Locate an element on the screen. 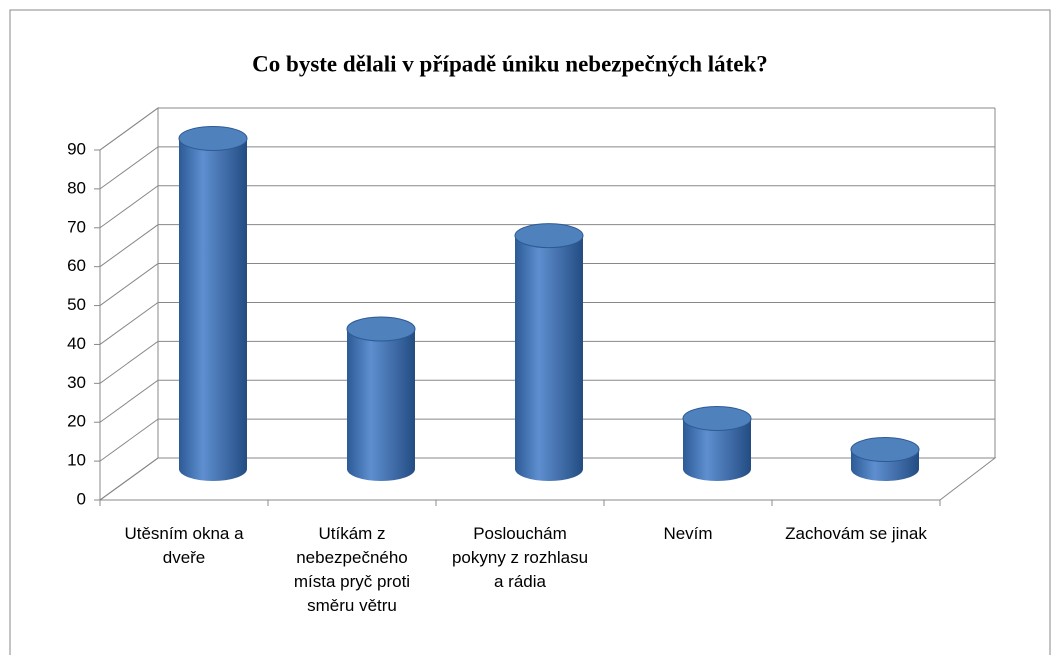 The height and width of the screenshot is (655, 1054). y-tick-label: 30 is located at coordinates (76, 382).